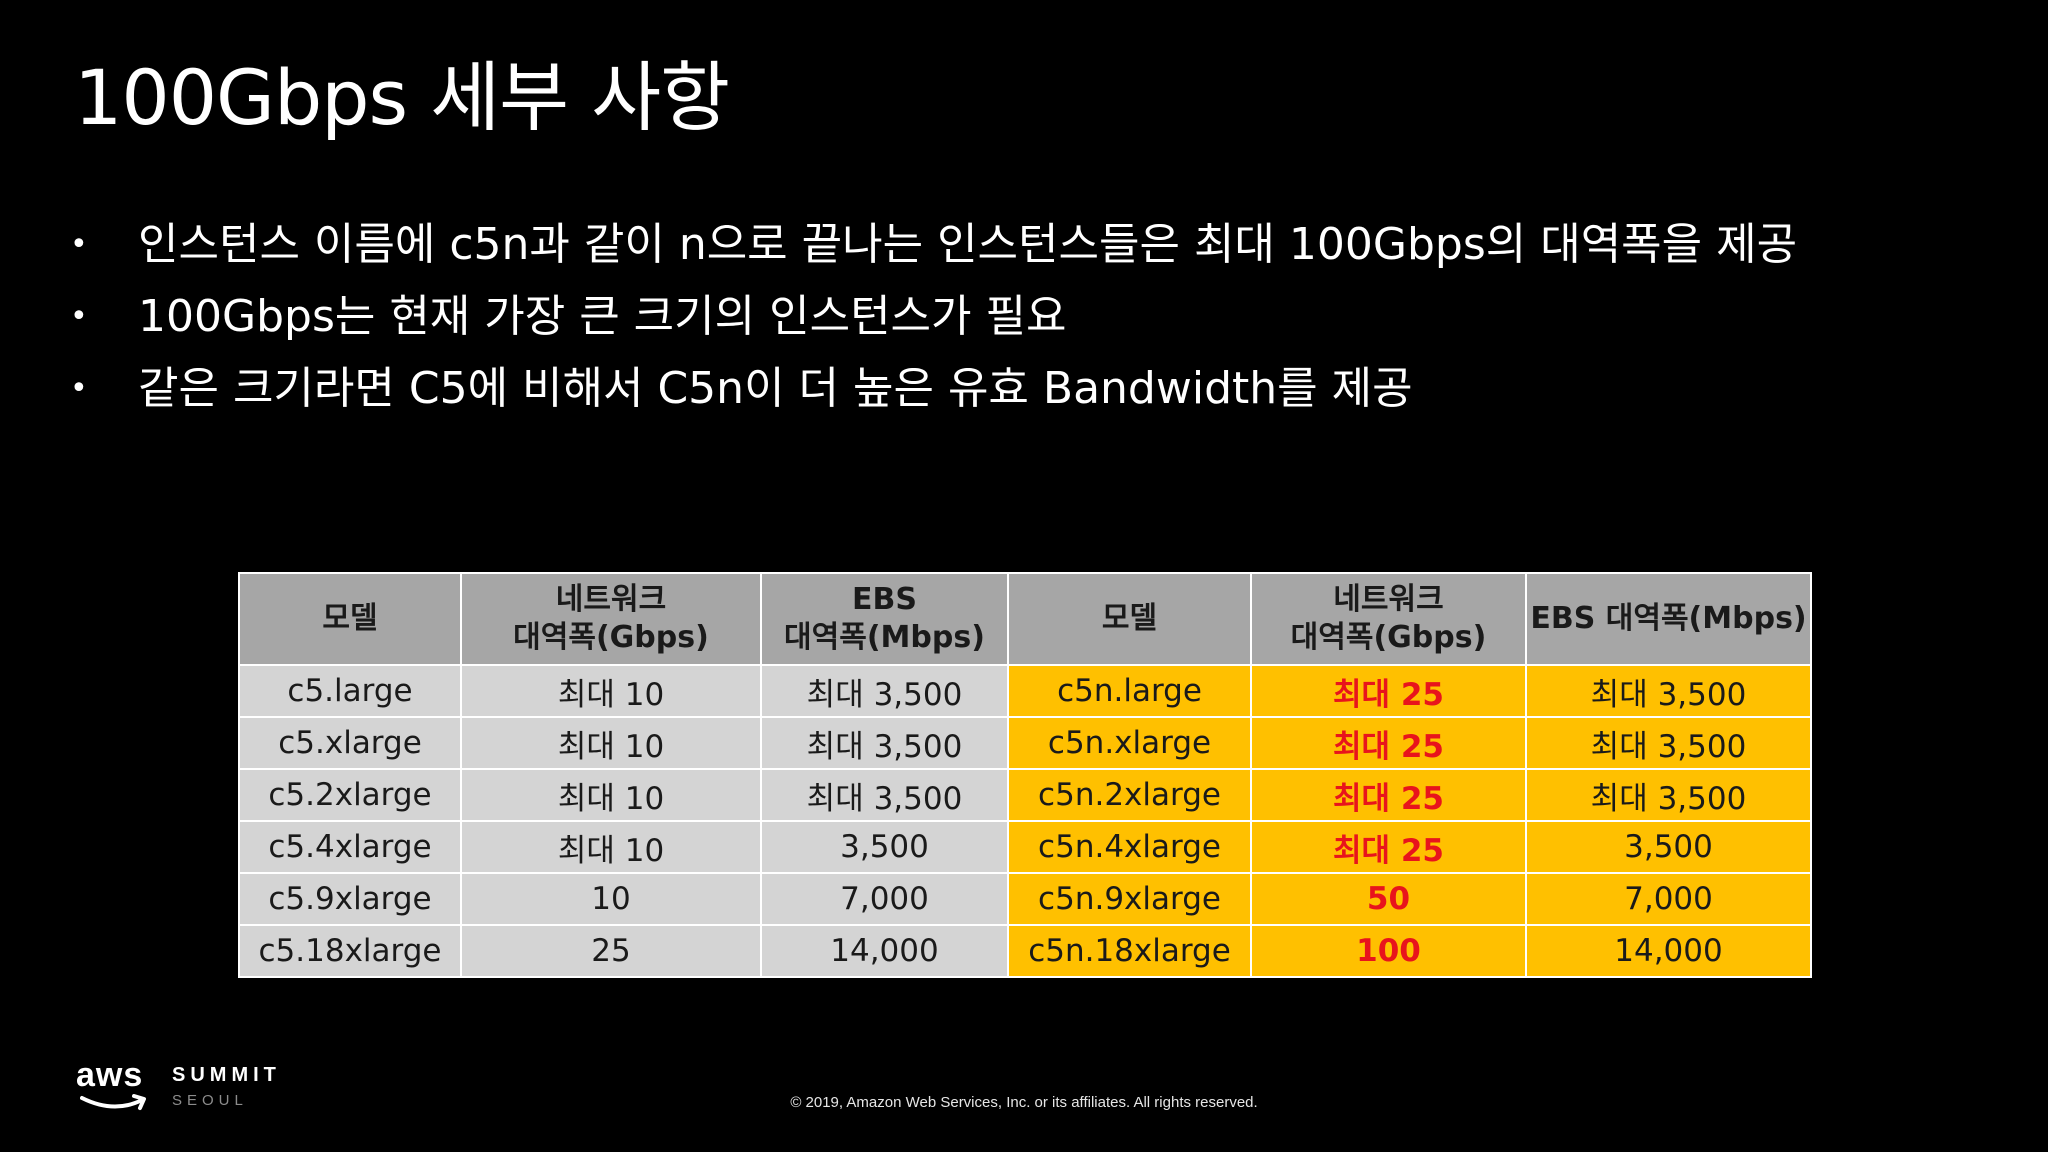 The image size is (2048, 1152). I want to click on table-header-label: EBS 대역폭(Mbps), so click(1668, 618).